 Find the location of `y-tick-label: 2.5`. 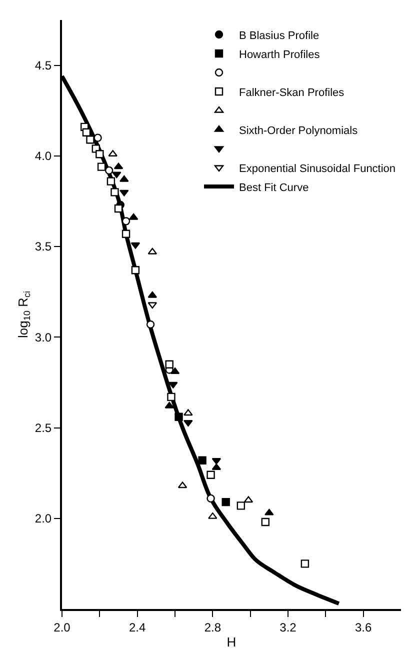

y-tick-label: 2.5 is located at coordinates (43, 427).